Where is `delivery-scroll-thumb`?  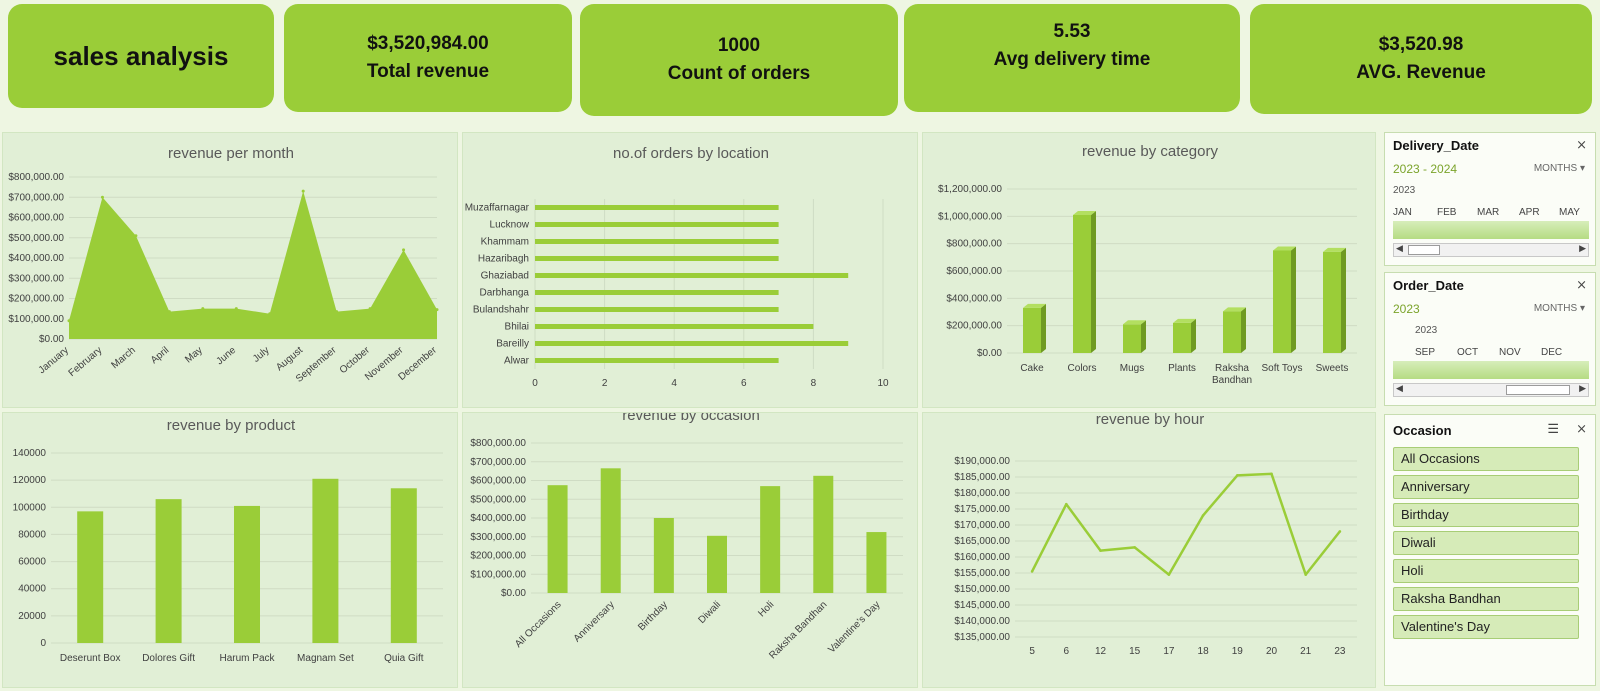 delivery-scroll-thumb is located at coordinates (1424, 250).